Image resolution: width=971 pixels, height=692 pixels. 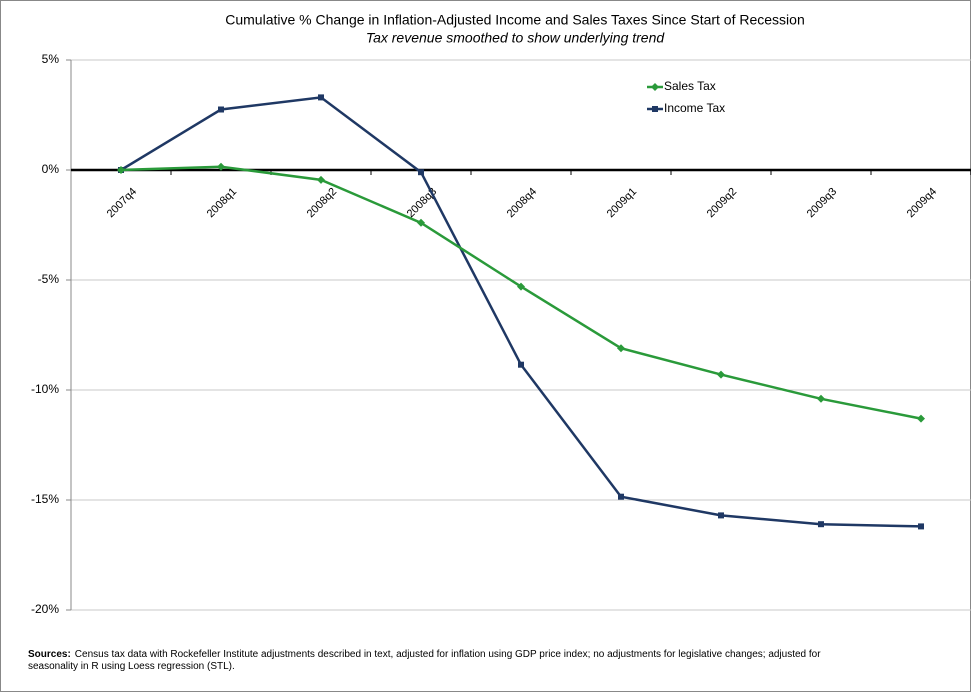 I want to click on x-tick-label: 2007q4, so click(x=122, y=203).